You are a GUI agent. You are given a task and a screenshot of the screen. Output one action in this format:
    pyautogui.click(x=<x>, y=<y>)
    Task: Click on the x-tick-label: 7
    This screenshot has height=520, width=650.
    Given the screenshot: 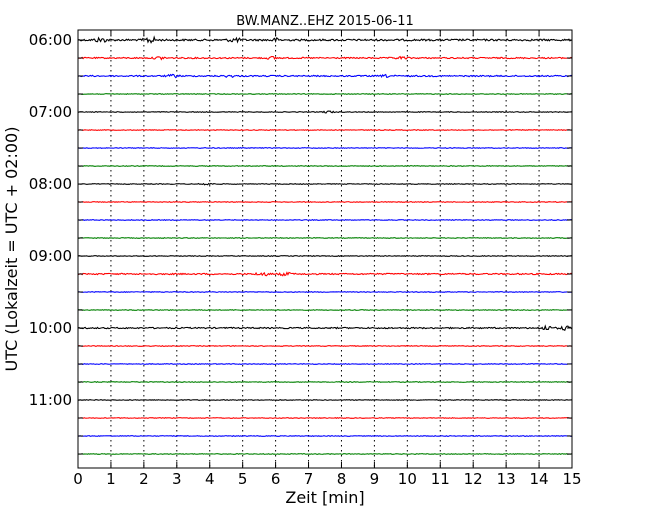 What is the action you would take?
    pyautogui.click(x=309, y=479)
    